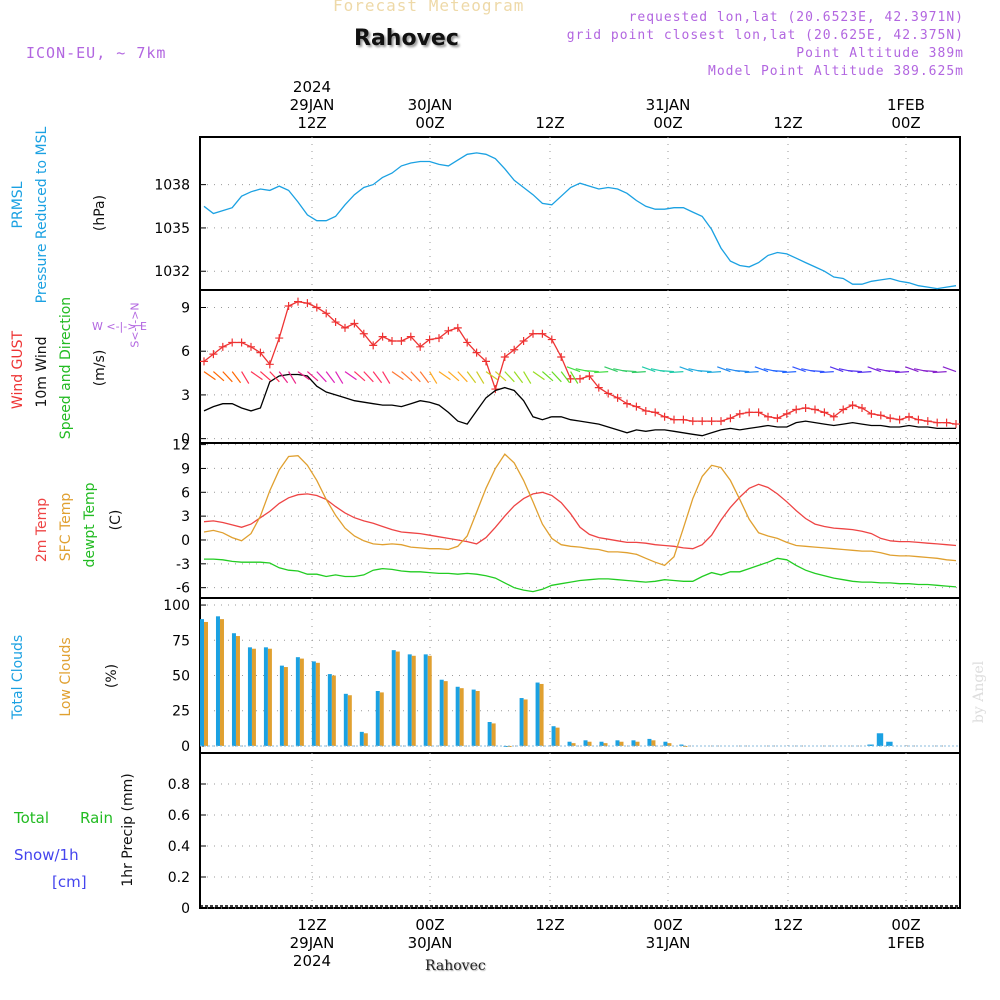  What do you see at coordinates (430, 105) in the screenshot?
I see `top-time-label: 30JAN` at bounding box center [430, 105].